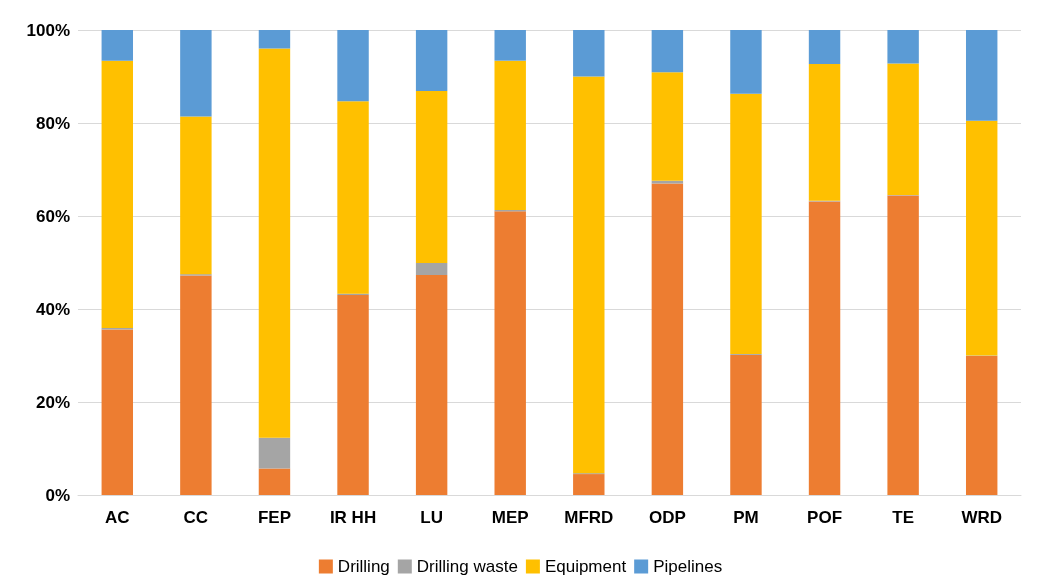  What do you see at coordinates (825, 517) in the screenshot?
I see `x-tick-label: POF` at bounding box center [825, 517].